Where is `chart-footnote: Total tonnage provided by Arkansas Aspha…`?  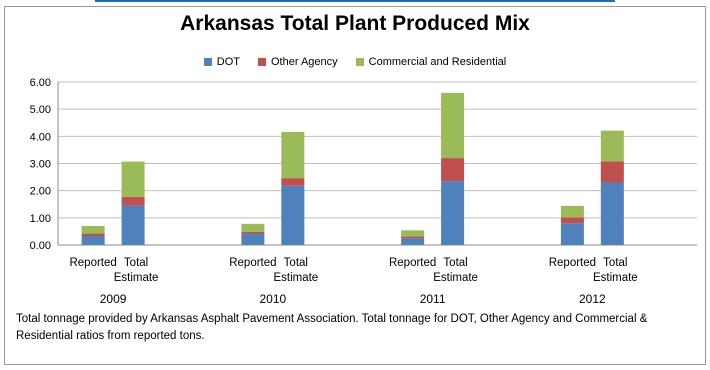
chart-footnote: Total tonnage provided by Arkansas Aspha… is located at coordinates (332, 327).